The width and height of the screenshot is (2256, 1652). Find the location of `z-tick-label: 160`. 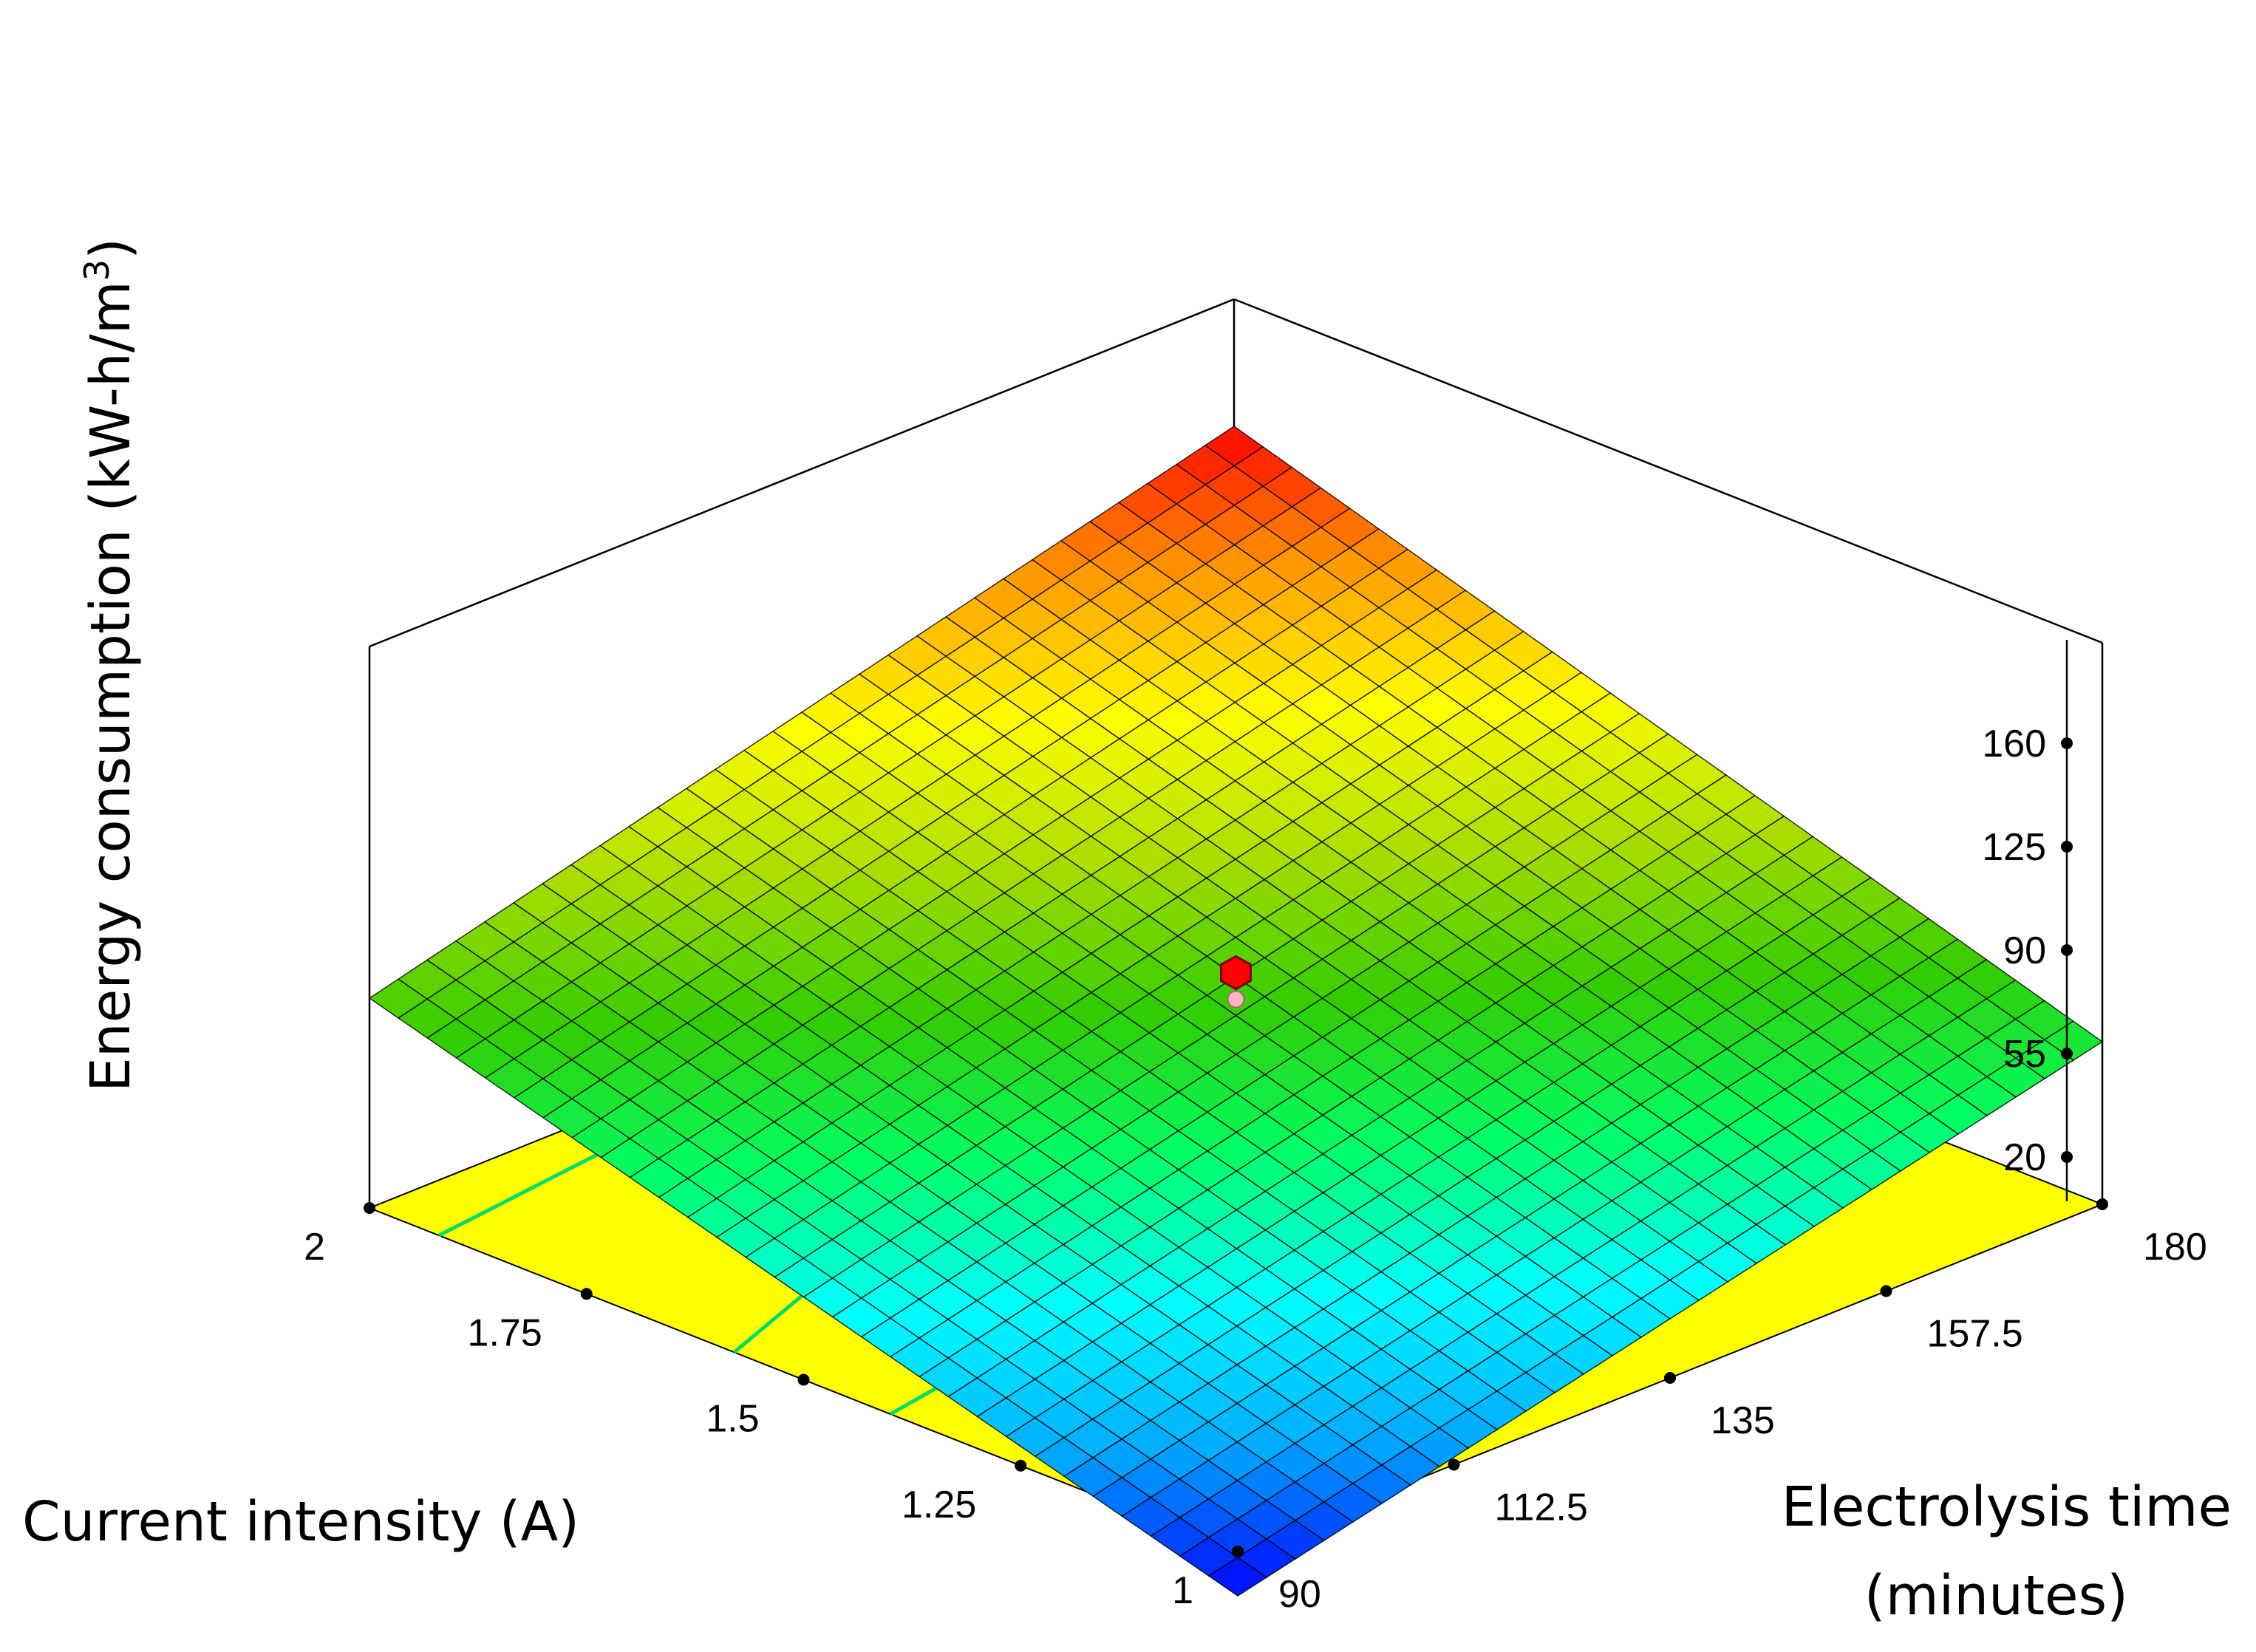

z-tick-label: 160 is located at coordinates (2014, 744).